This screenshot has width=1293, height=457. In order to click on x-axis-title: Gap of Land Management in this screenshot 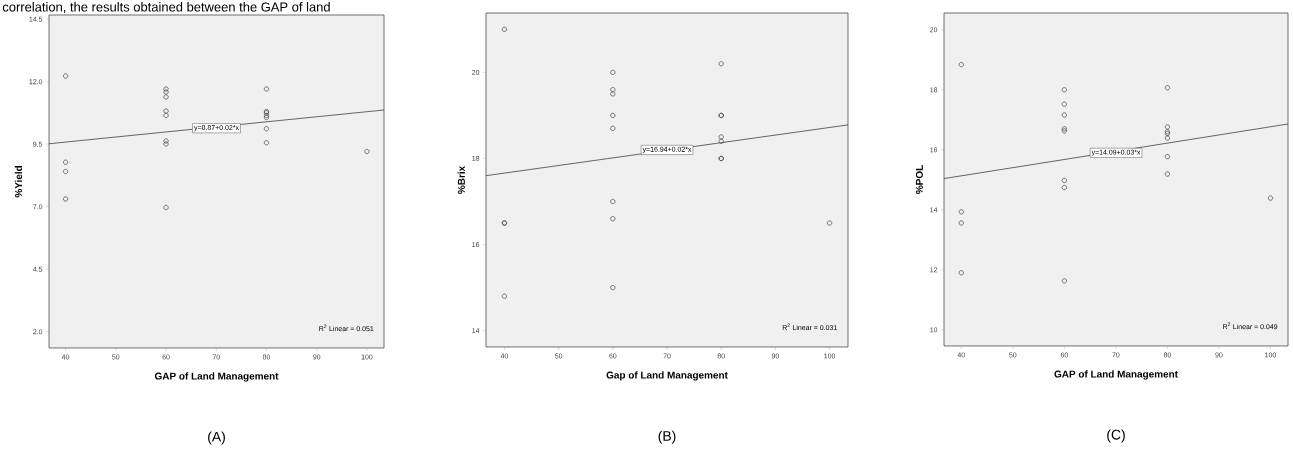, I will do `click(667, 376)`.